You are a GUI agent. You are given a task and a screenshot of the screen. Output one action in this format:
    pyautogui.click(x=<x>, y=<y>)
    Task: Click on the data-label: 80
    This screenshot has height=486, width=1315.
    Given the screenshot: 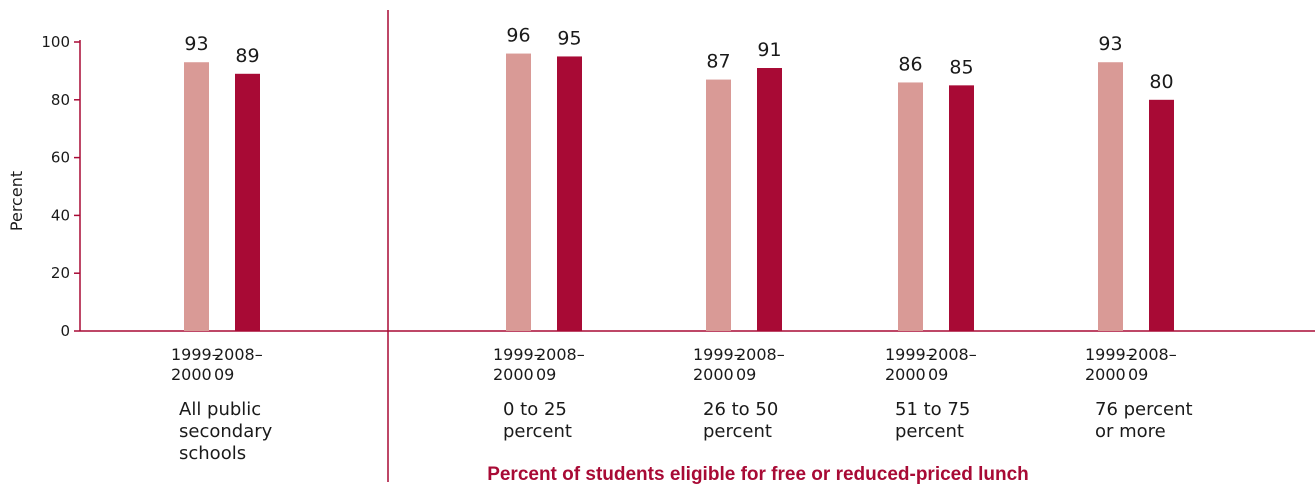 What is the action you would take?
    pyautogui.click(x=1161, y=82)
    